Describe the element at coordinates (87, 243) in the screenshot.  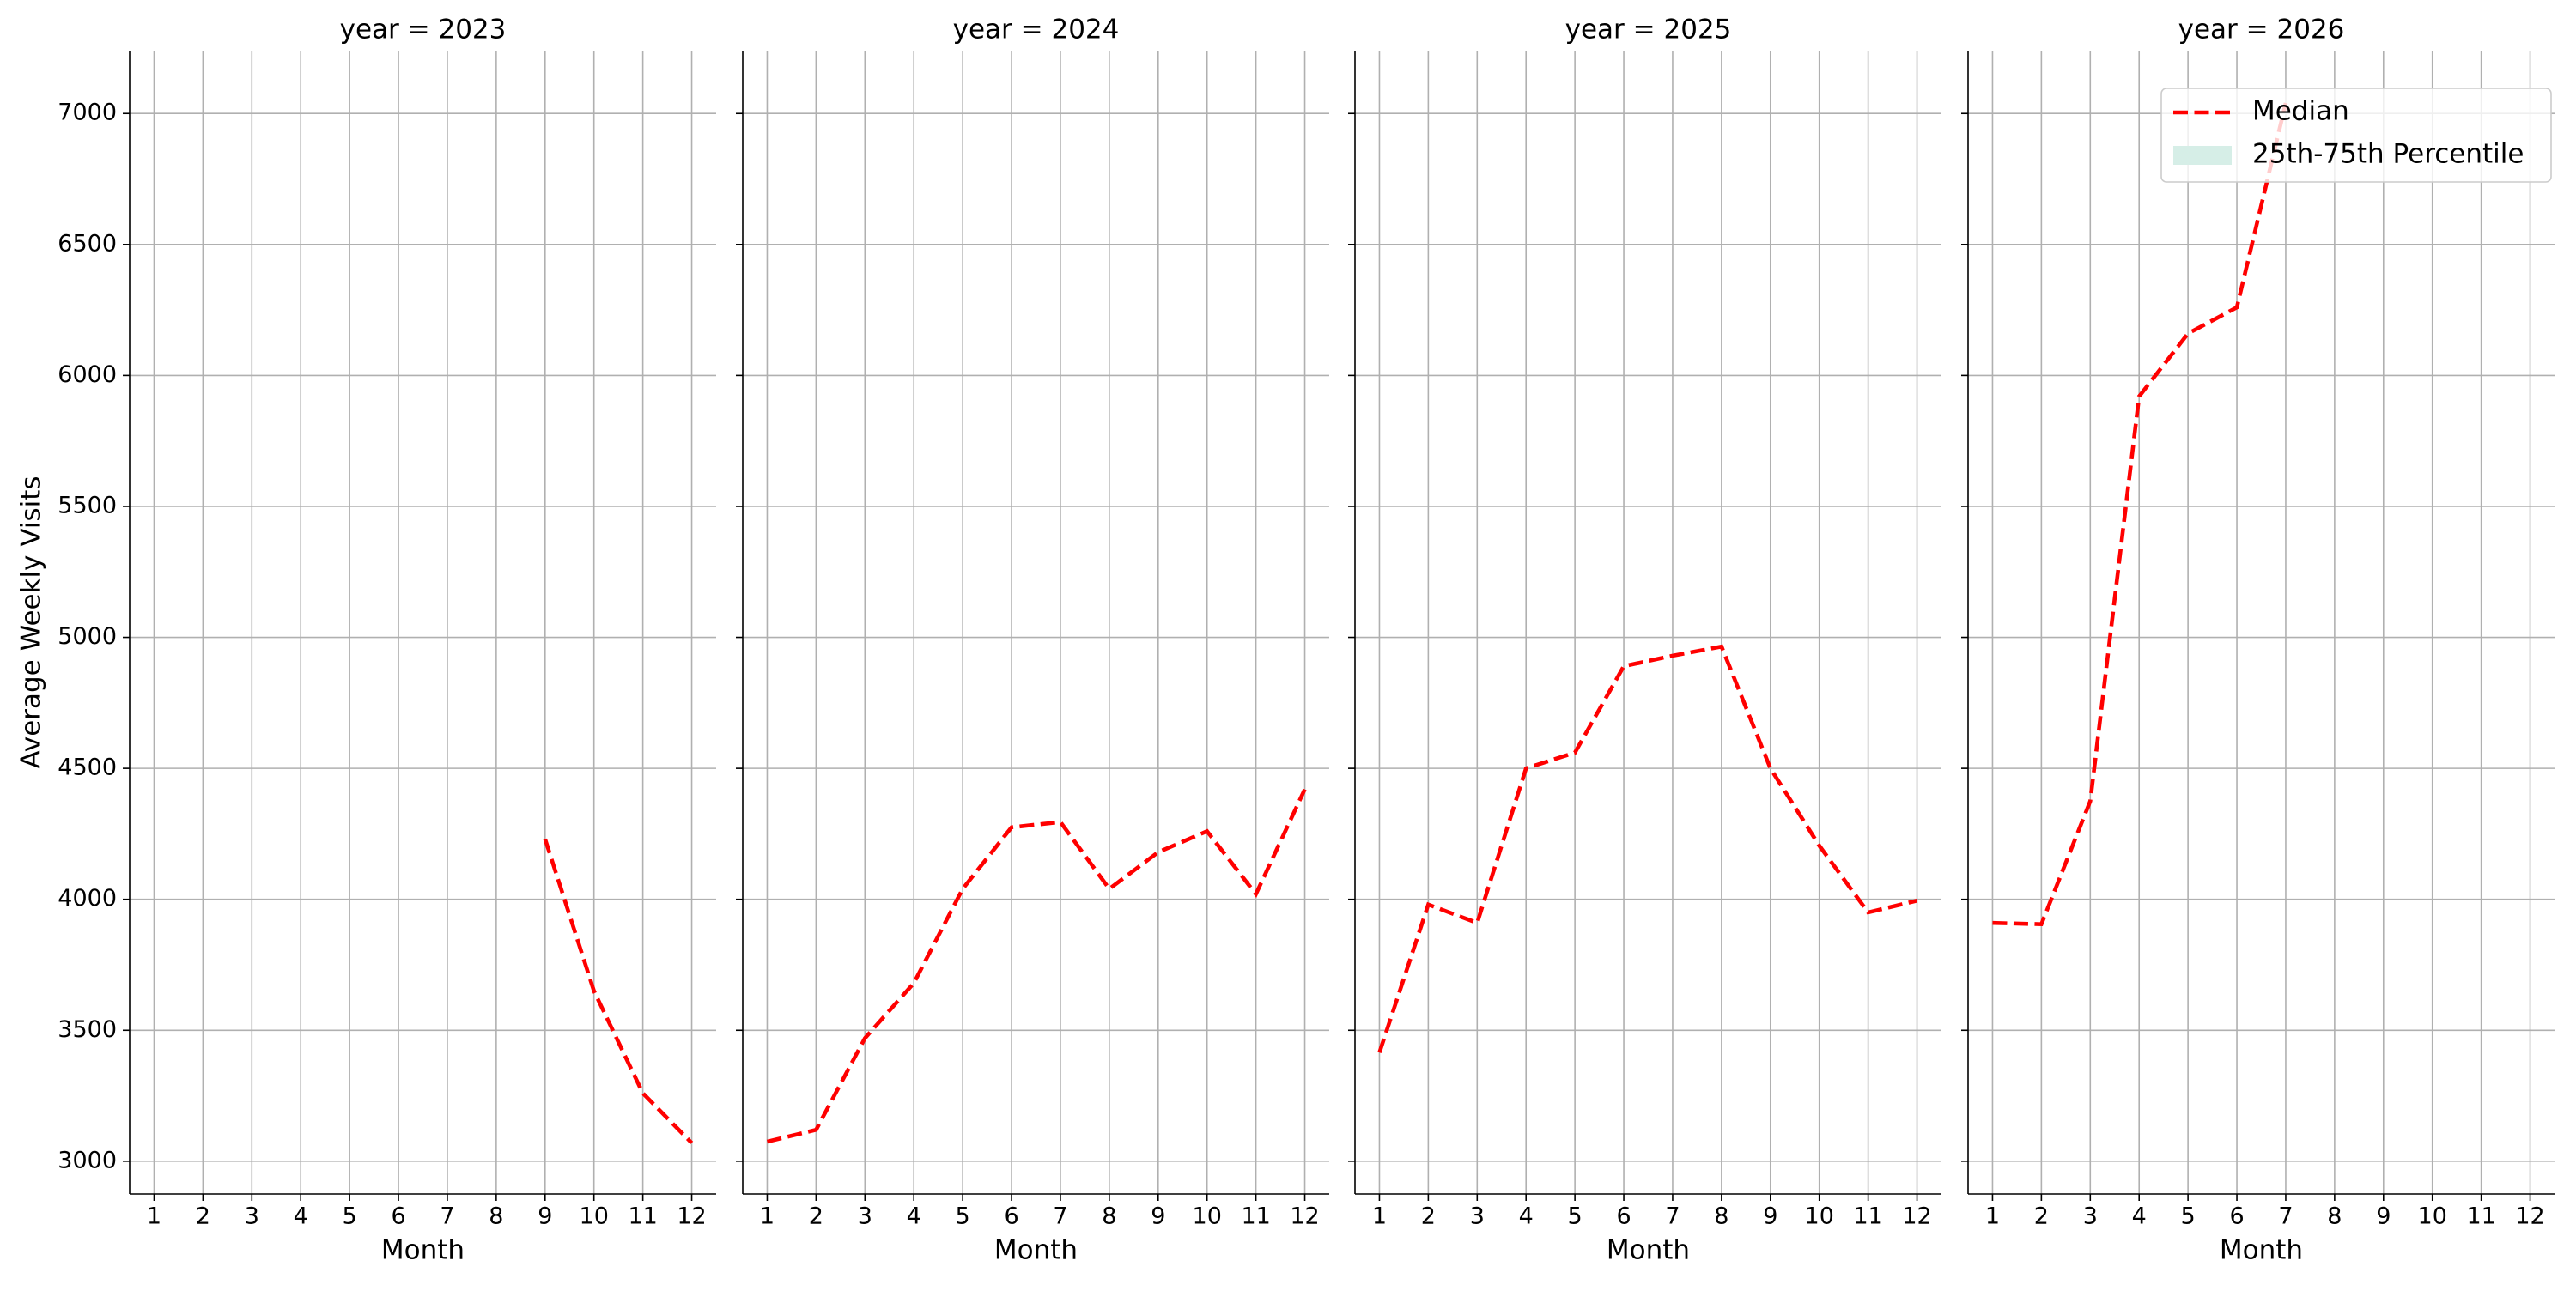
I see `y-tick-label: 6500` at that location.